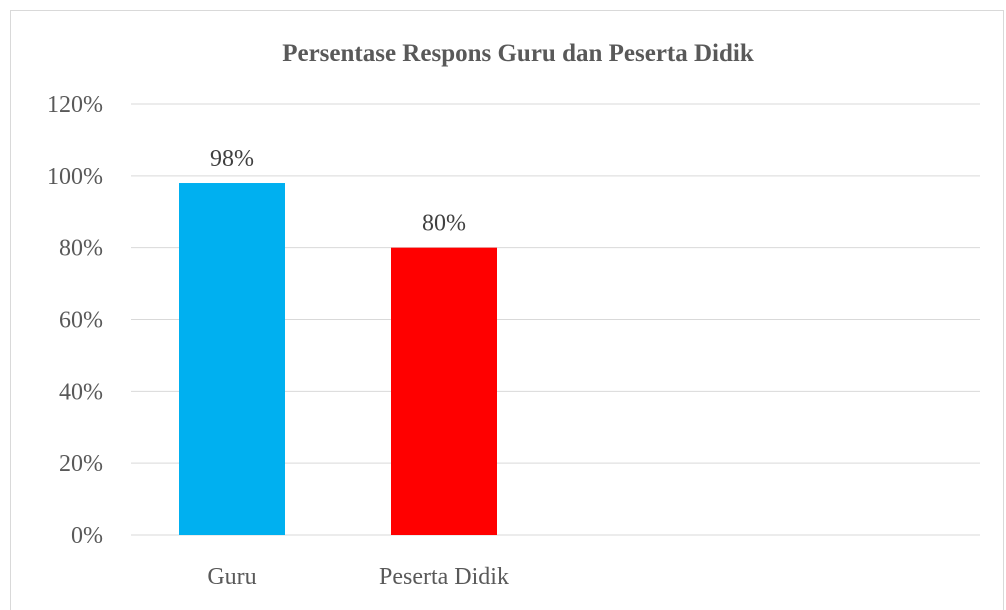  Describe the element at coordinates (232, 159) in the screenshot. I see `data-label: 98%` at that location.